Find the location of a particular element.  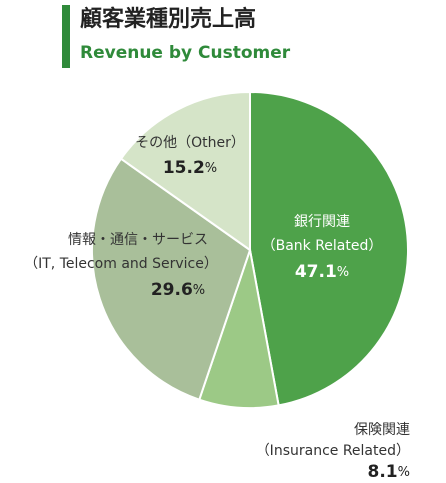

category-name-en: （IT, Telecom and Service） is located at coordinates (121, 264).